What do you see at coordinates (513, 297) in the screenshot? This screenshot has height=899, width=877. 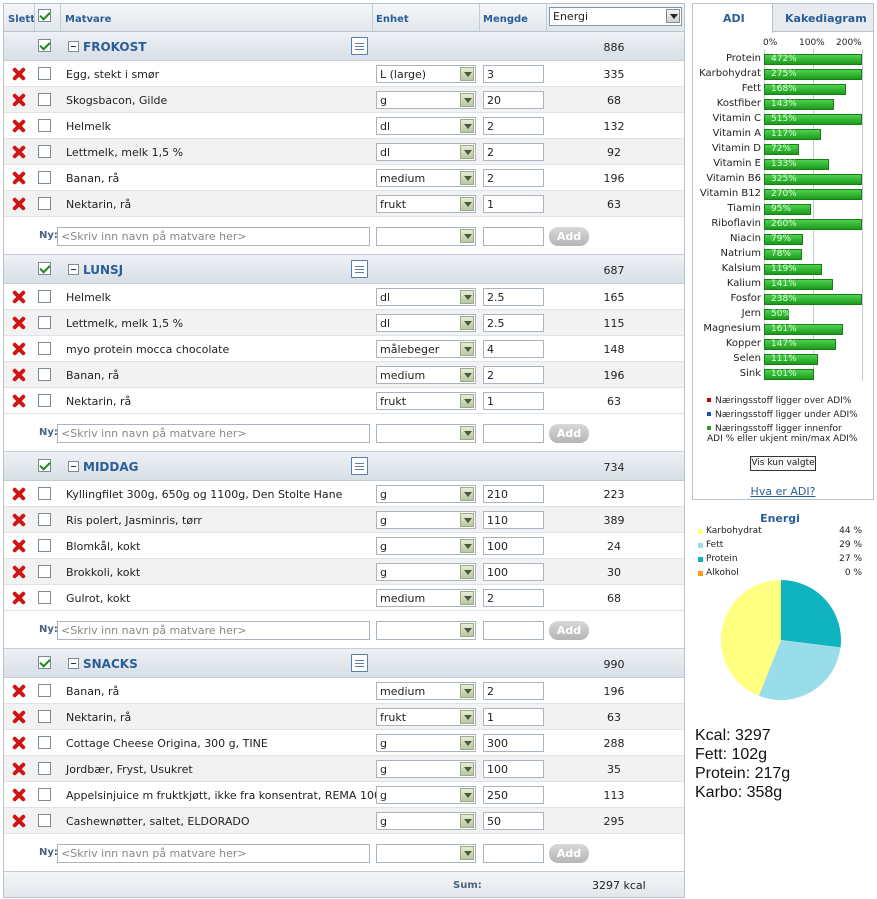 I see `quantity-input: 2.5` at bounding box center [513, 297].